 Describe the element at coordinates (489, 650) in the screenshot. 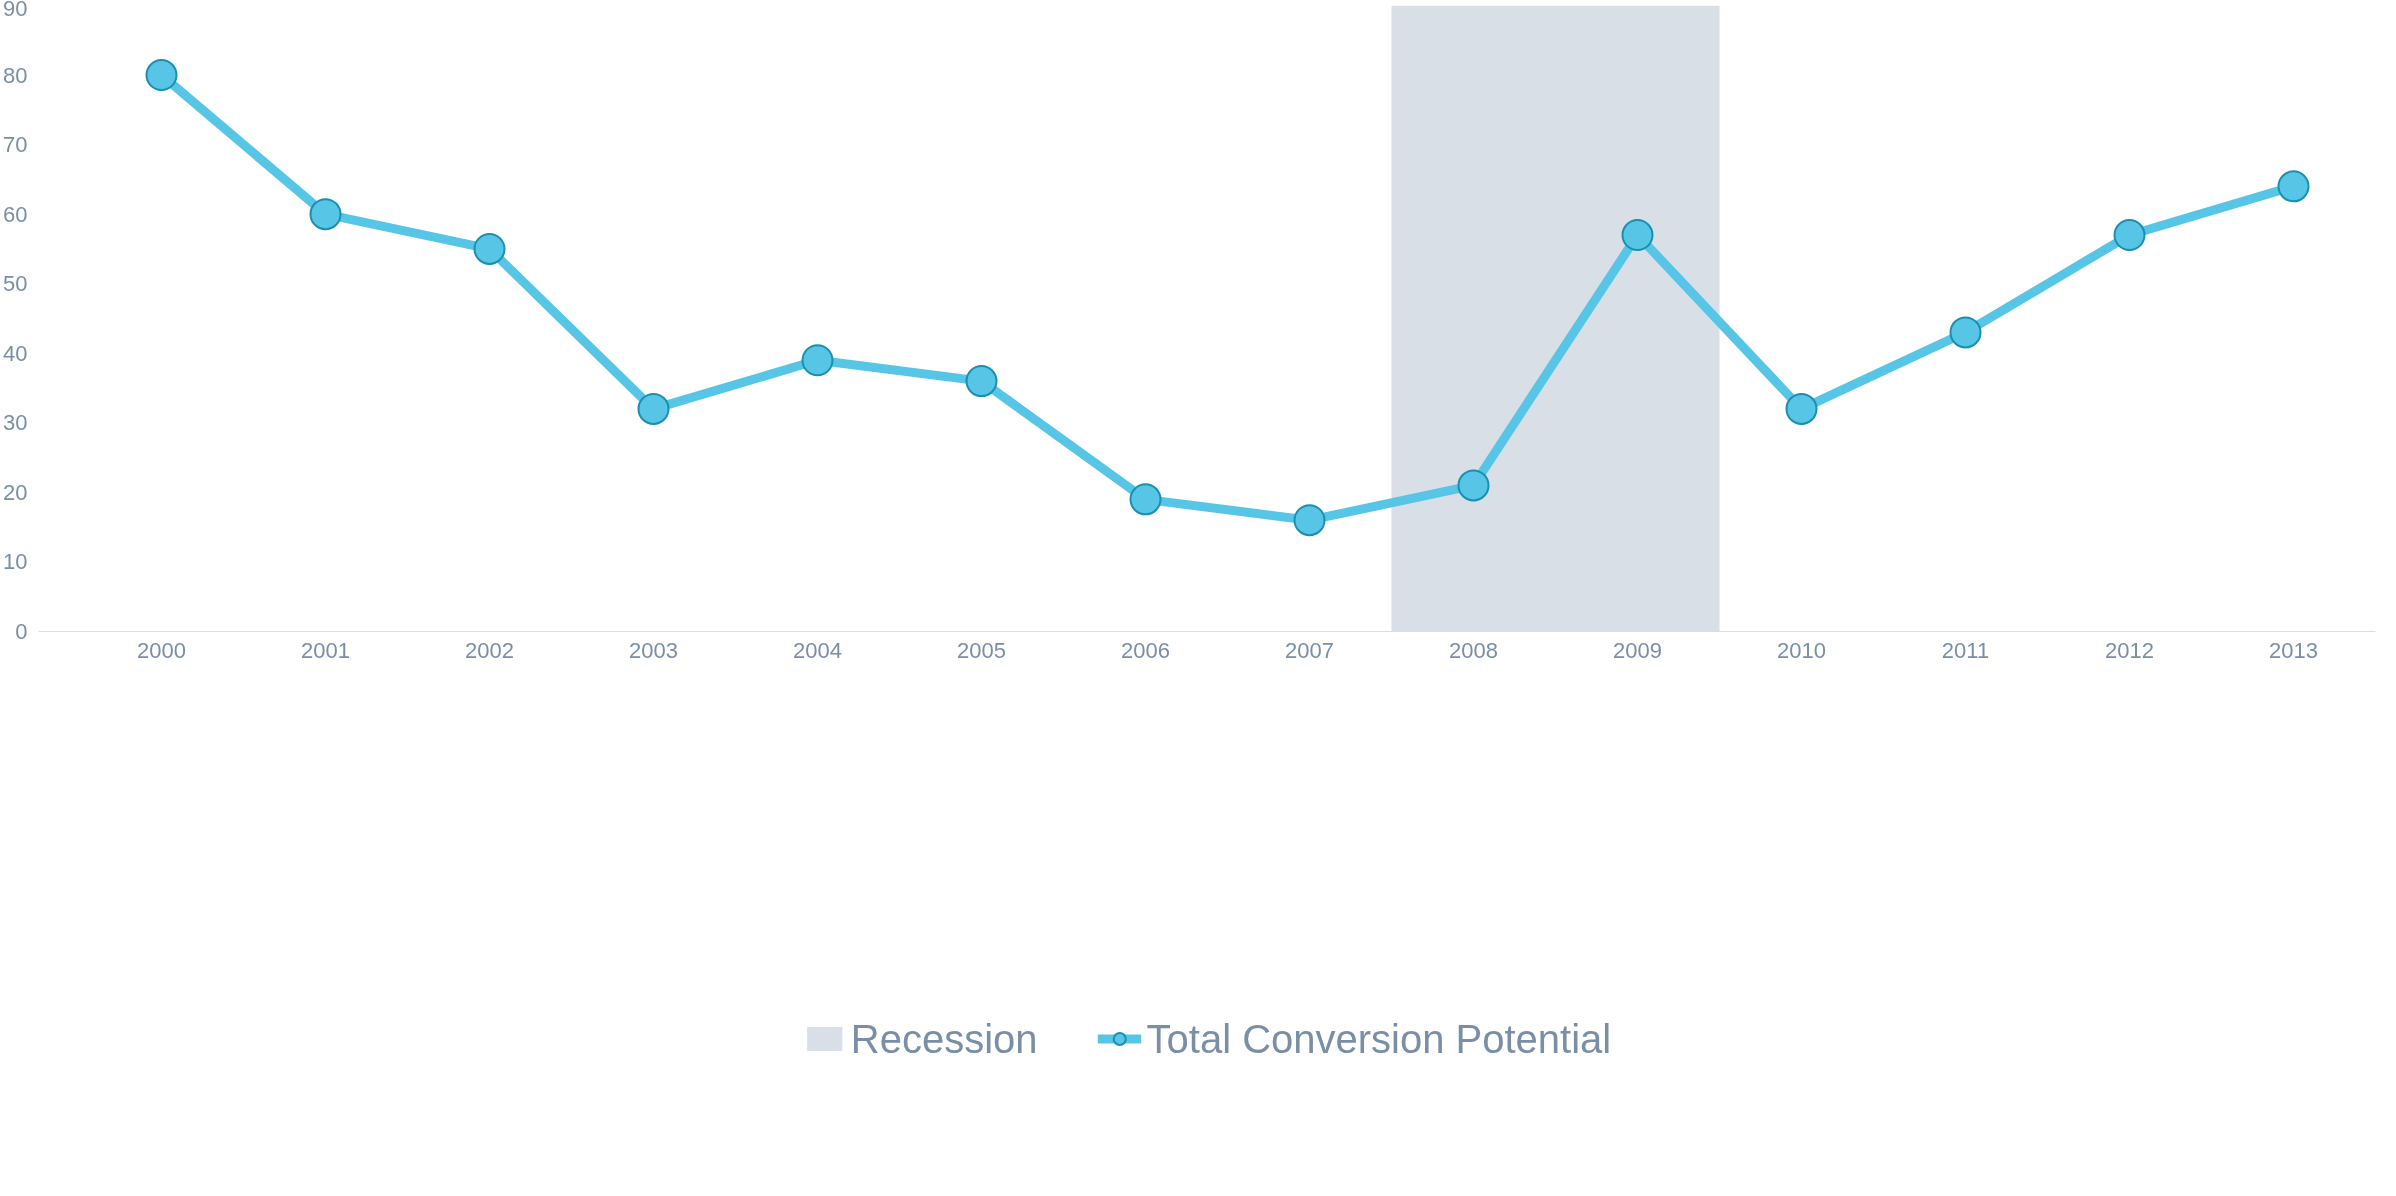

I see `x-tick-label: 2002` at that location.